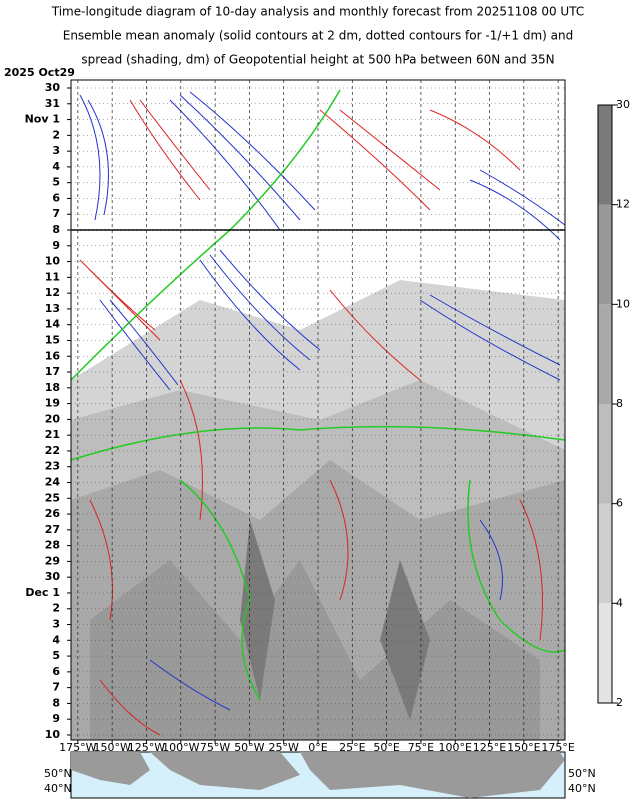  What do you see at coordinates (557, 747) in the screenshot?
I see `x-tick-label: 175°E` at bounding box center [557, 747].